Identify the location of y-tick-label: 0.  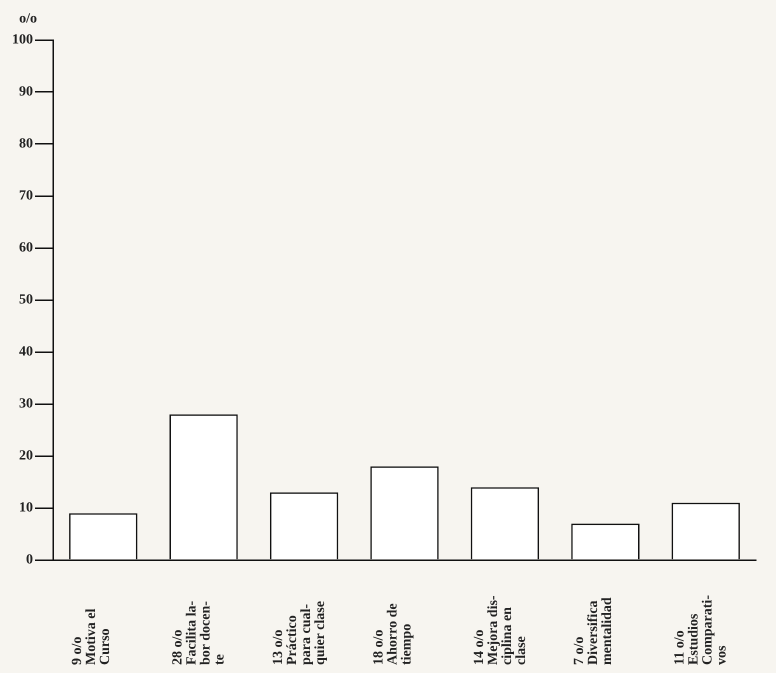
(29, 560).